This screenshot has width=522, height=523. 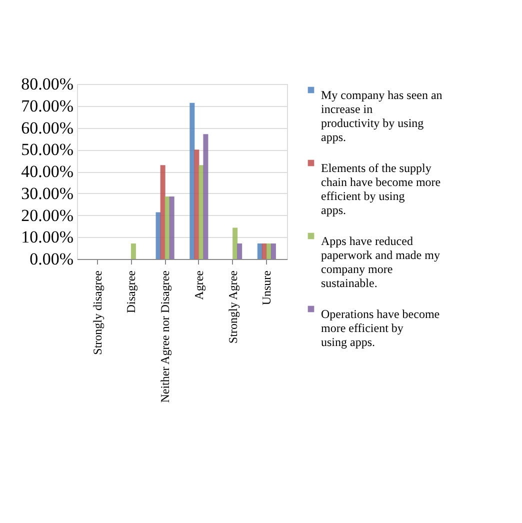 What do you see at coordinates (47, 237) in the screenshot?
I see `y-tick-label: 10.00%` at bounding box center [47, 237].